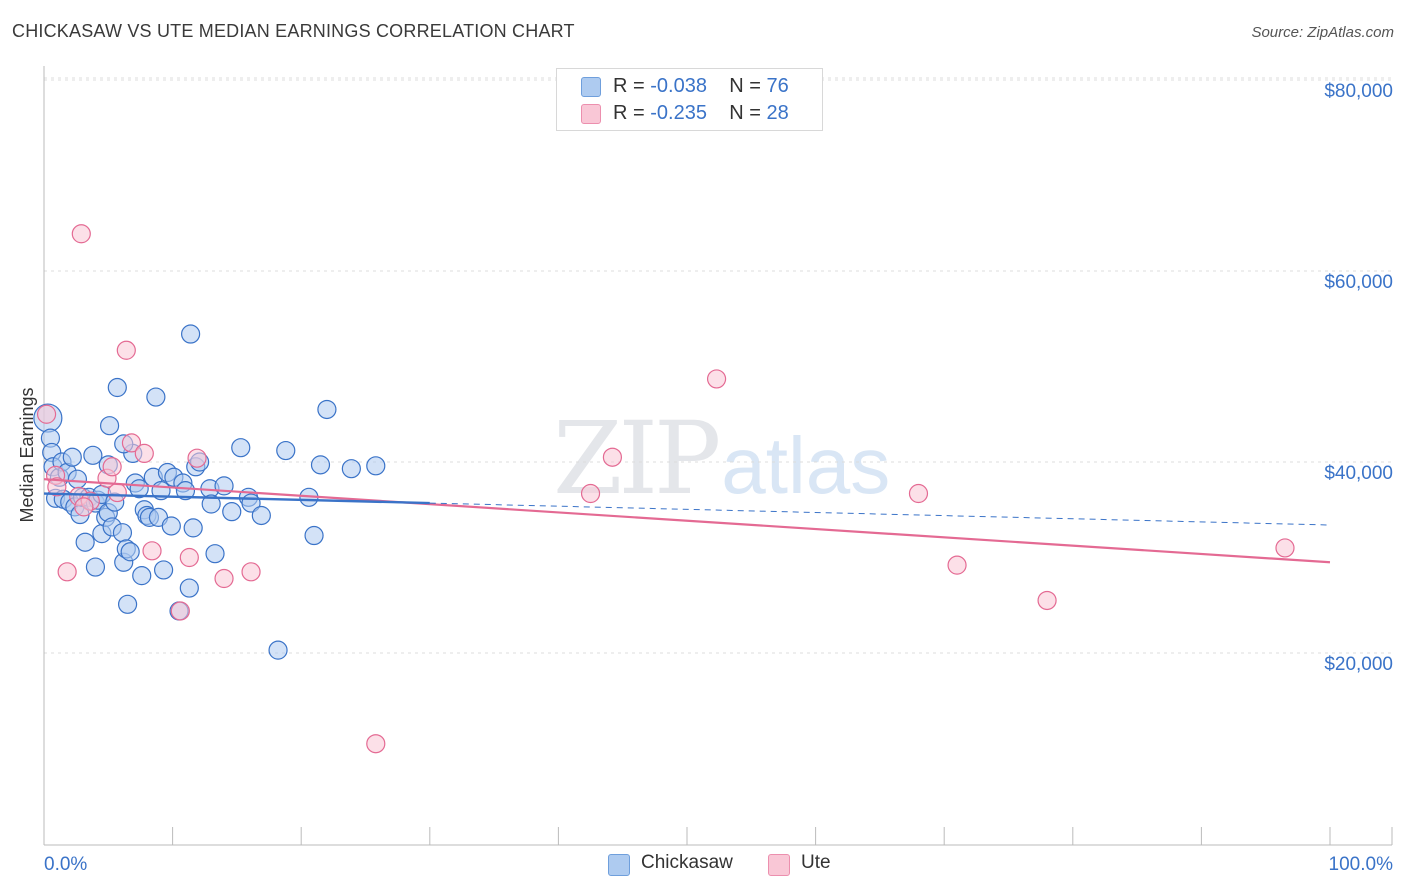 This screenshot has height=892, width=1406. What do you see at coordinates (619, 865) in the screenshot?
I see `bottom-legend-swatch-chickasaw` at bounding box center [619, 865].